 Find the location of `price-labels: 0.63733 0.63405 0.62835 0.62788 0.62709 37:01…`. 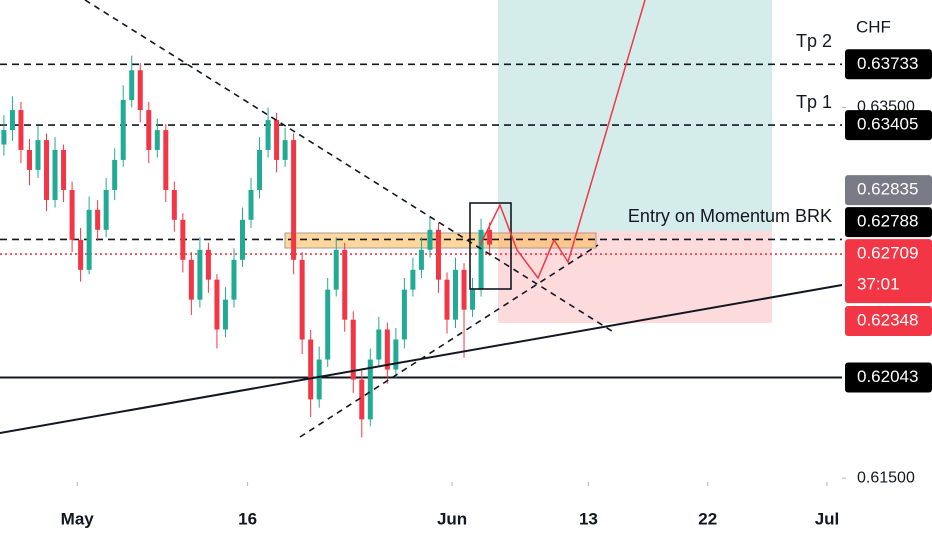

price-labels: 0.63733 0.63405 0.62835 0.62788 0.62709 37:01… is located at coordinates (888, 221).